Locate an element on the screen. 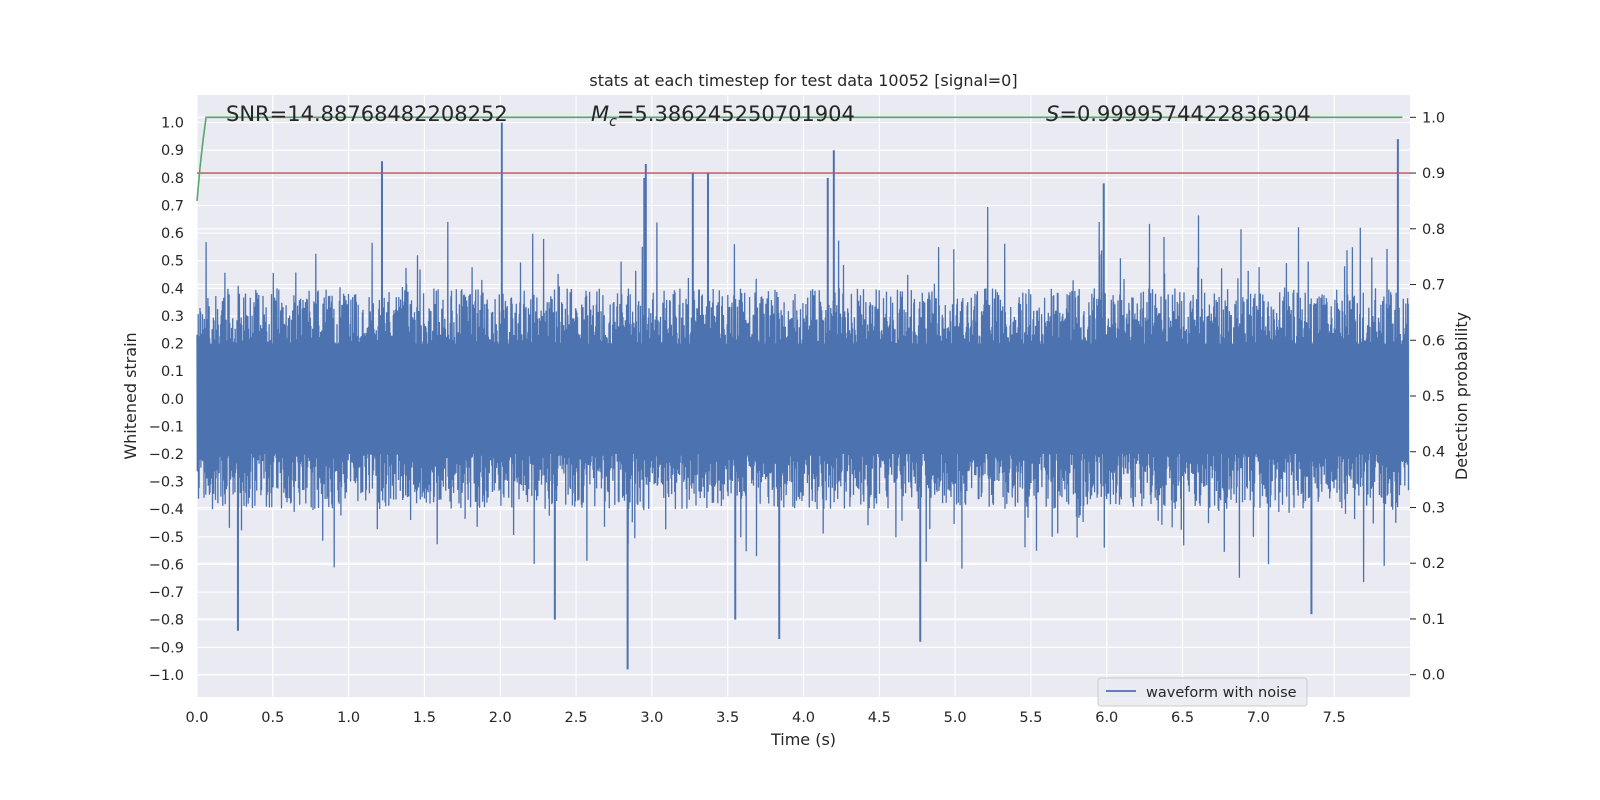  x-tick-label-9: 4.5 is located at coordinates (879, 718).